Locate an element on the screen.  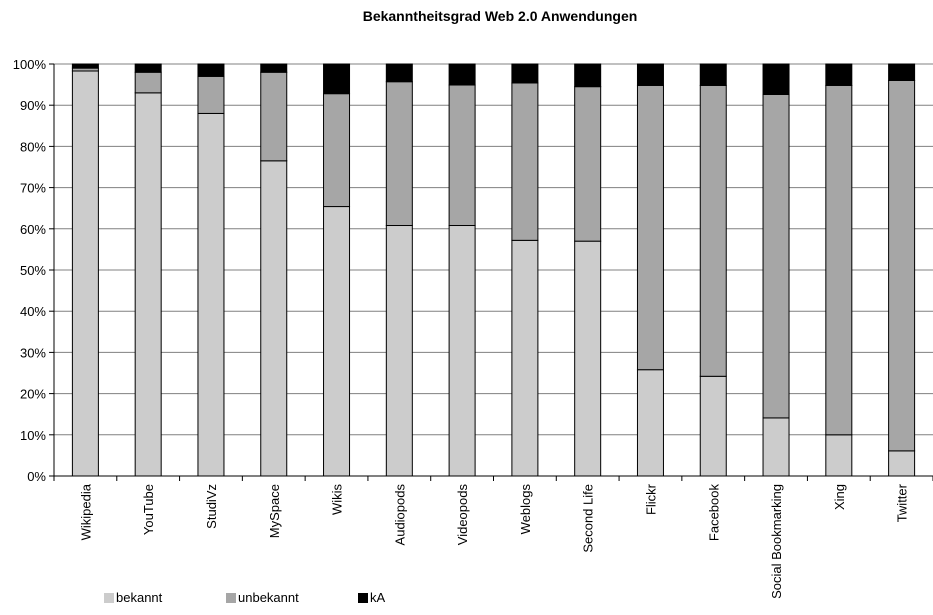
category-label: Wikipedia is located at coordinates (85, 511).